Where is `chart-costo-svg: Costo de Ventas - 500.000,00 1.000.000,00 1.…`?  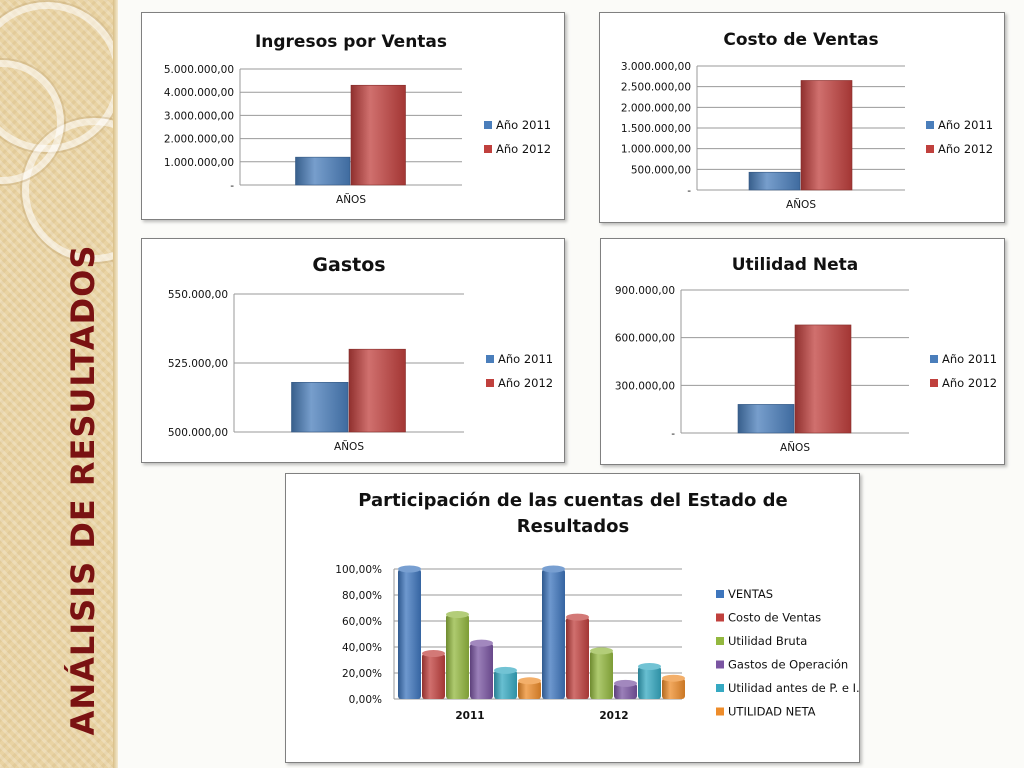 chart-costo-svg: Costo de Ventas - 500.000,00 1.000.000,00 1.… is located at coordinates (807, 120).